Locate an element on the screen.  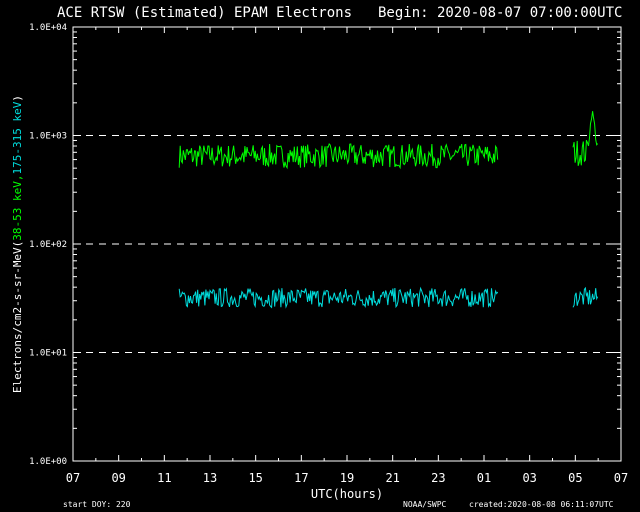
y-label-series1: 38-53 keV, is located at coordinates (17, 207).